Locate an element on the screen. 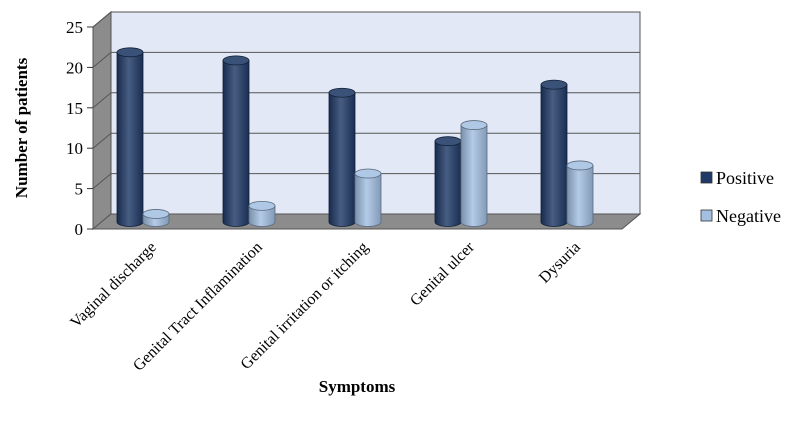 Image resolution: width=811 pixels, height=423 pixels. y-tick-label: 5 is located at coordinates (79, 189).